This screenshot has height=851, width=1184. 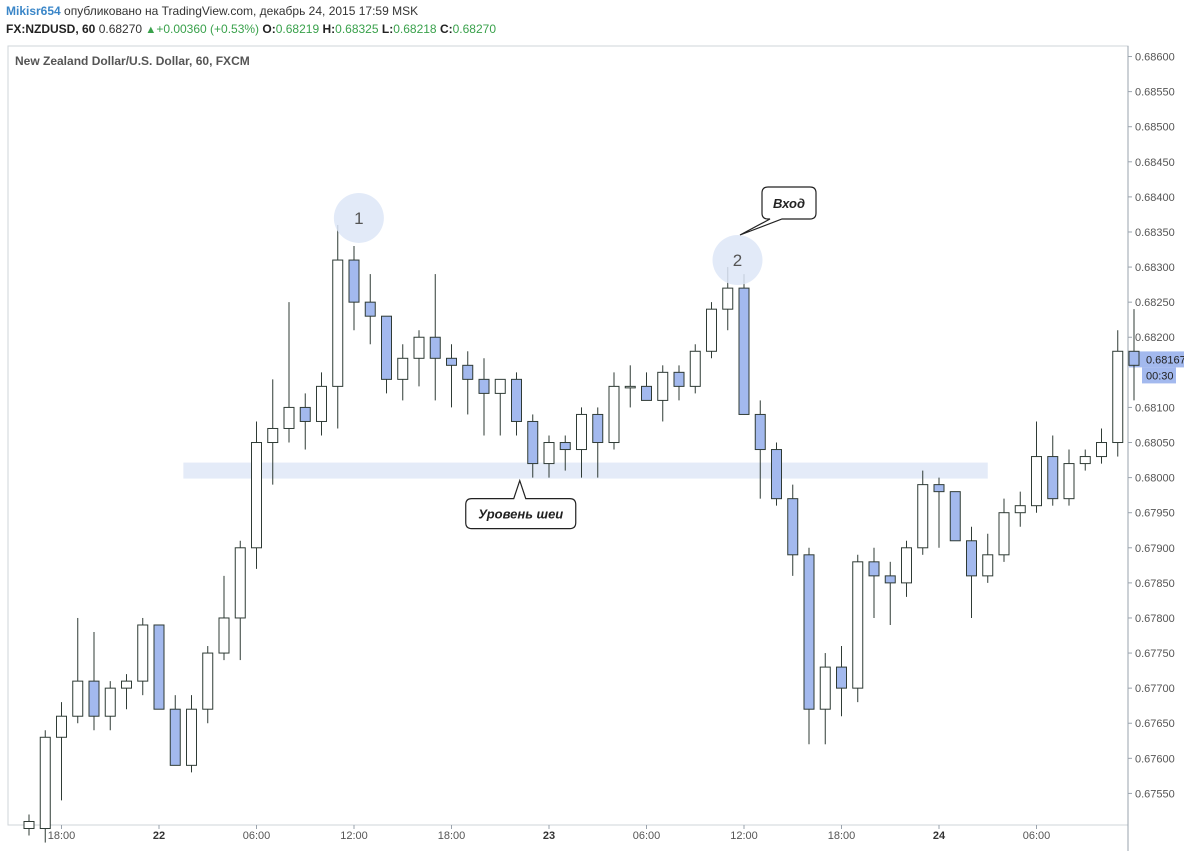 I want to click on x-tick-label: 12:00, so click(x=744, y=836).